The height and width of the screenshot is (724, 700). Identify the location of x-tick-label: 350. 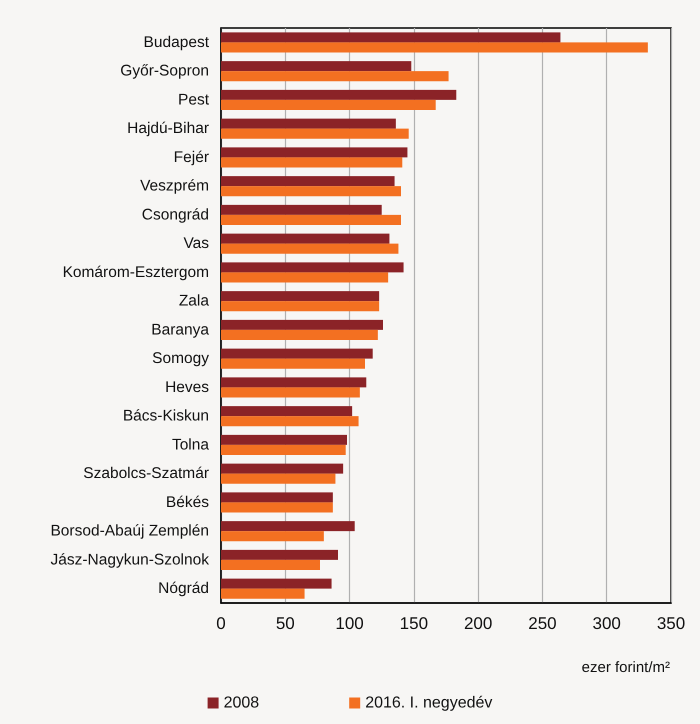
(671, 623).